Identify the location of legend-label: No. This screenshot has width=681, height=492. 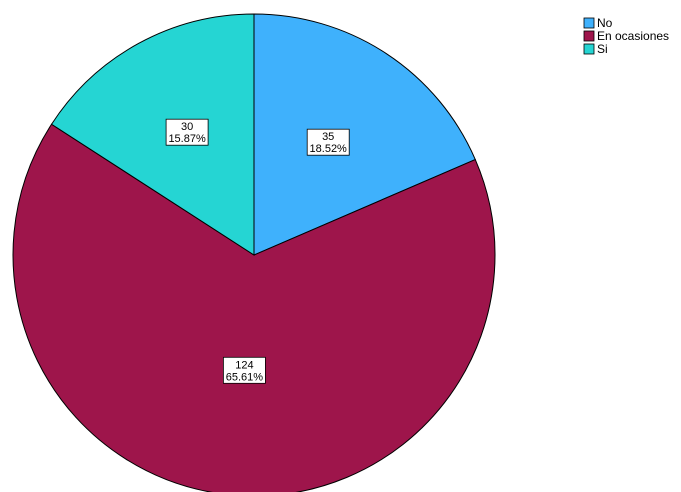
(605, 23).